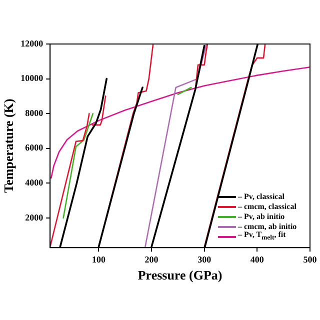 Image resolution: width=320 pixels, height=320 pixels. Describe the element at coordinates (151, 259) in the screenshot. I see `x-tick-label: 200` at that location.